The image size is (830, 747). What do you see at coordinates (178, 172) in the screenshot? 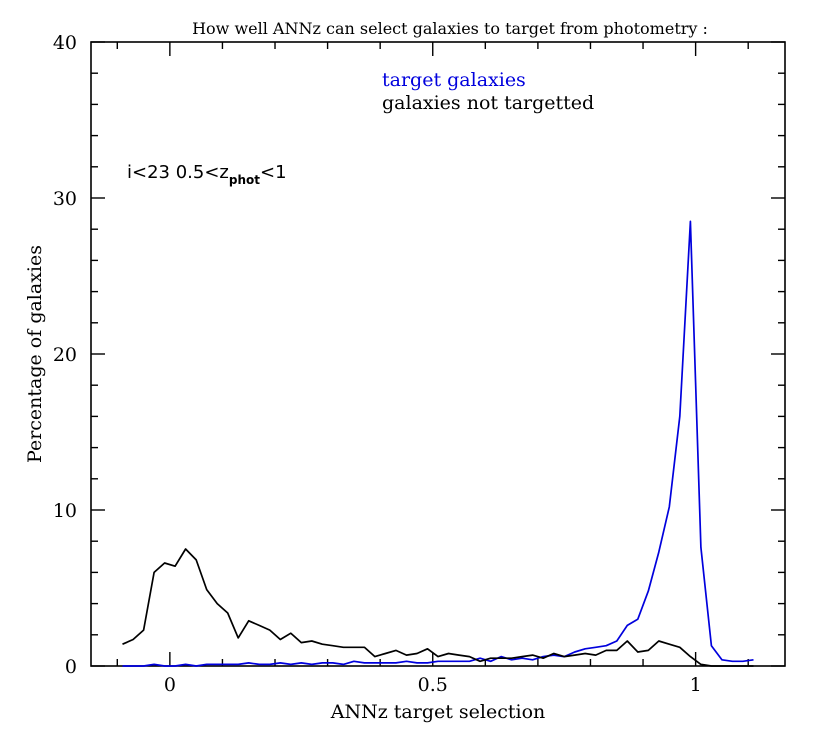
I see `annotation-prefix: i<23 0.5<z` at bounding box center [178, 172].